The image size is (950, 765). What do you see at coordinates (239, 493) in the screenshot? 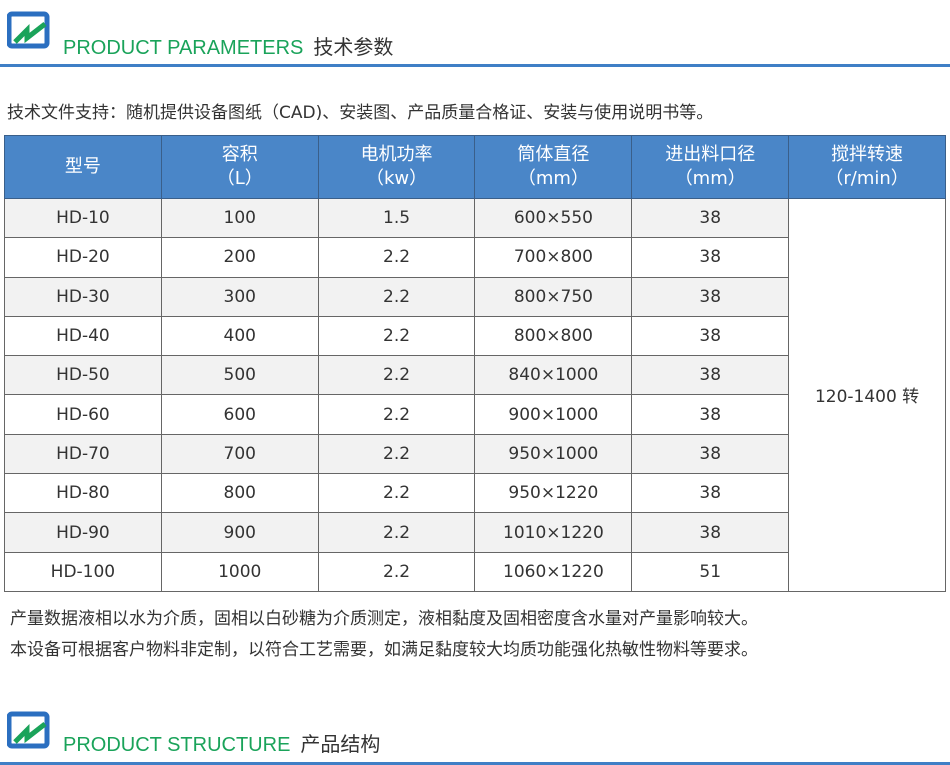
I see `table-cell: 800` at bounding box center [239, 493].